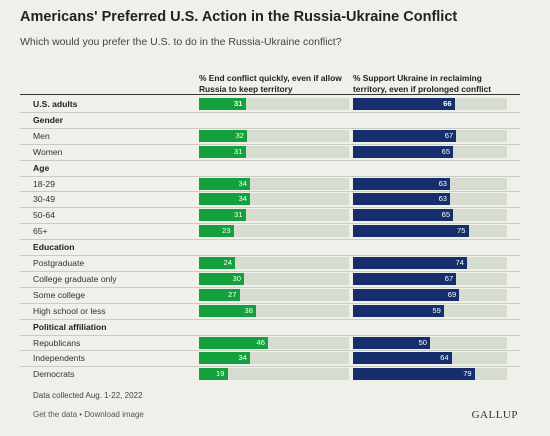  What do you see at coordinates (44, 183) in the screenshot?
I see `row-label: 18-29` at bounding box center [44, 183].